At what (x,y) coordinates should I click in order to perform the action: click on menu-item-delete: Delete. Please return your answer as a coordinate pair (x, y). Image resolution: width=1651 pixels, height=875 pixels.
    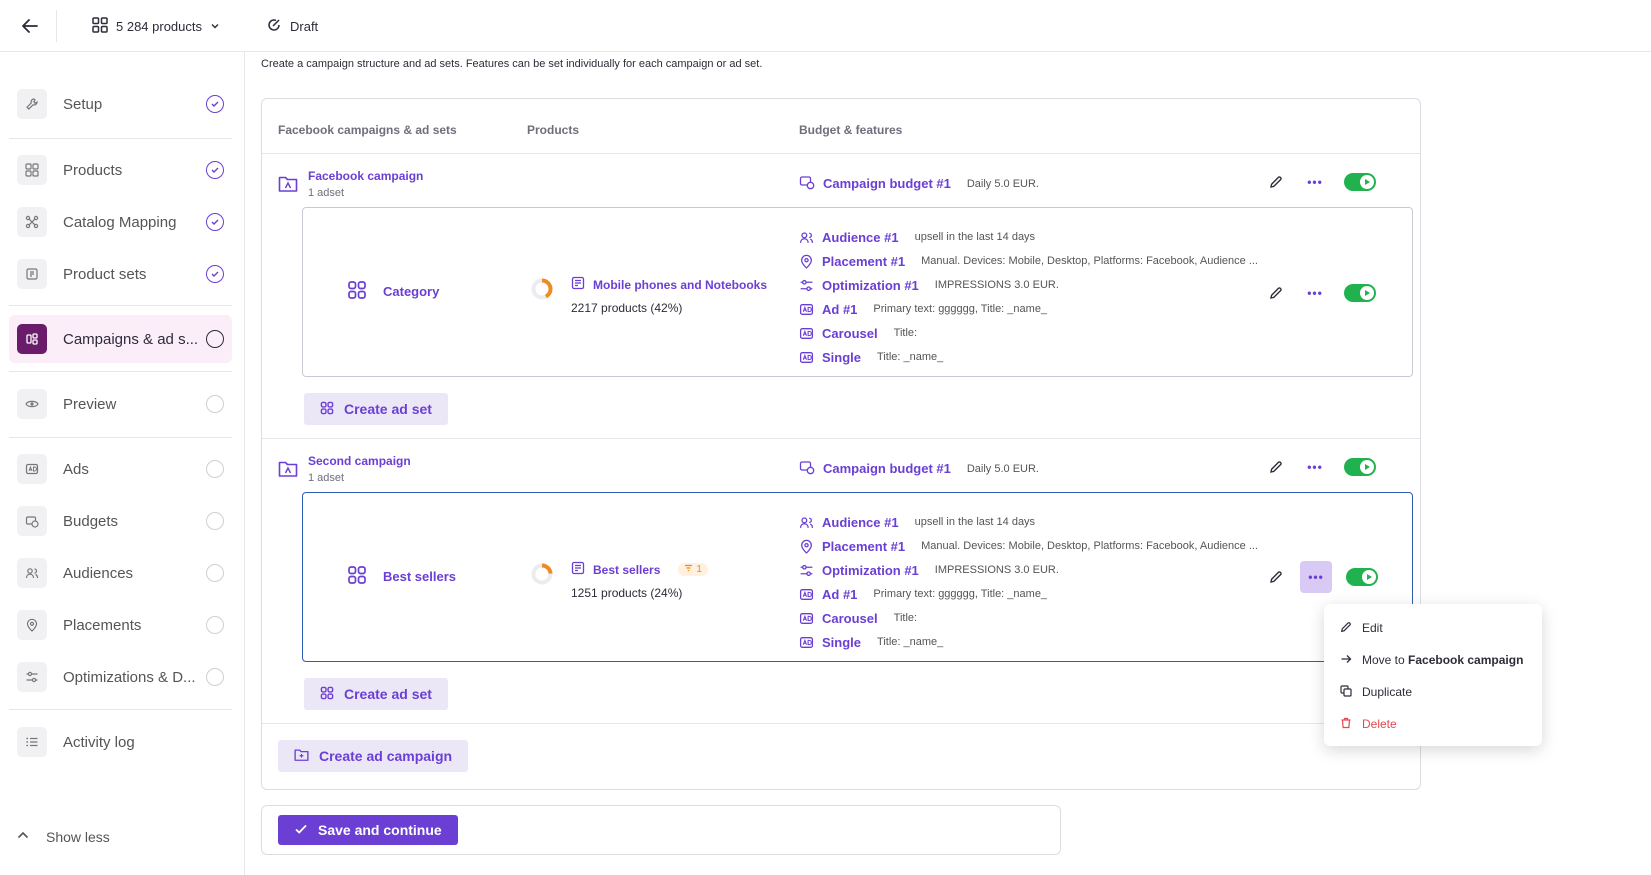
    Looking at the image, I should click on (1433, 724).